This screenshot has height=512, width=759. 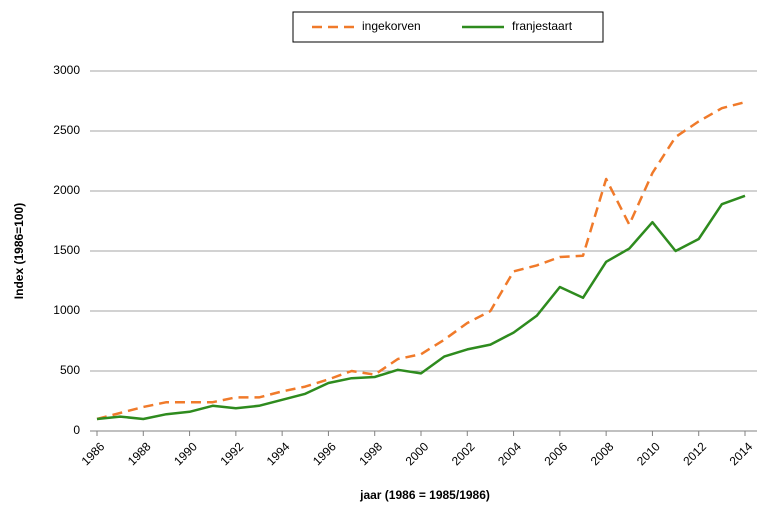 What do you see at coordinates (741, 453) in the screenshot?
I see `x-tick-label: 2014` at bounding box center [741, 453].